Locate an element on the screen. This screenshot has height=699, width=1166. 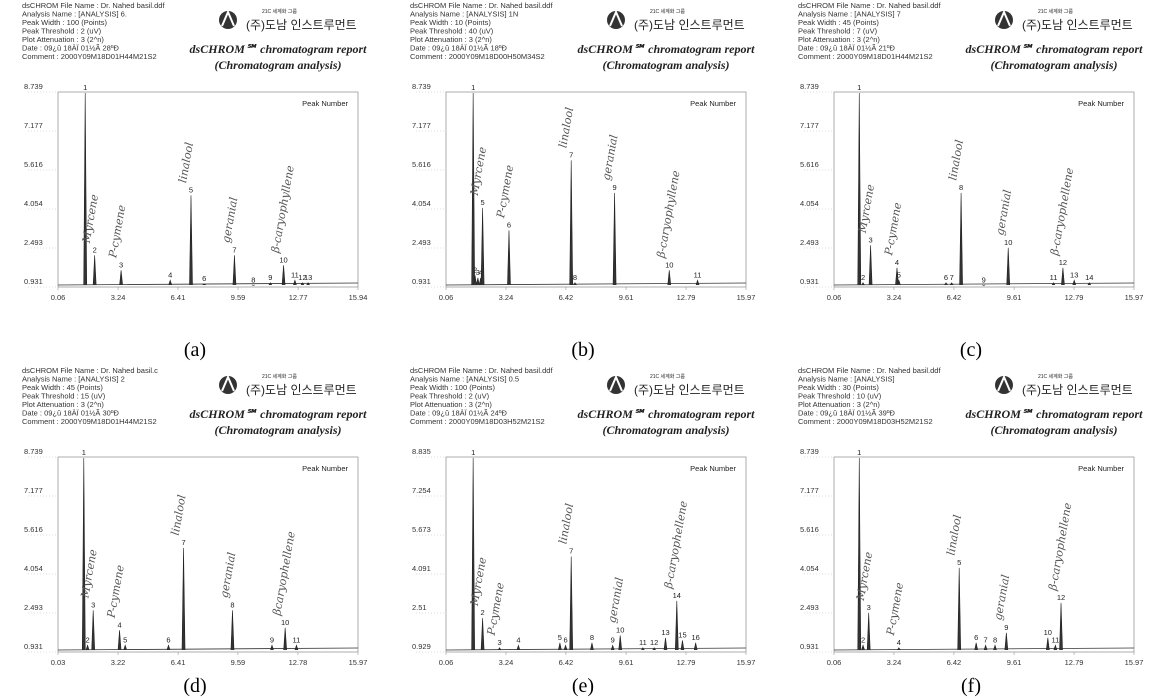
peak-number: 10 is located at coordinates (1048, 632).